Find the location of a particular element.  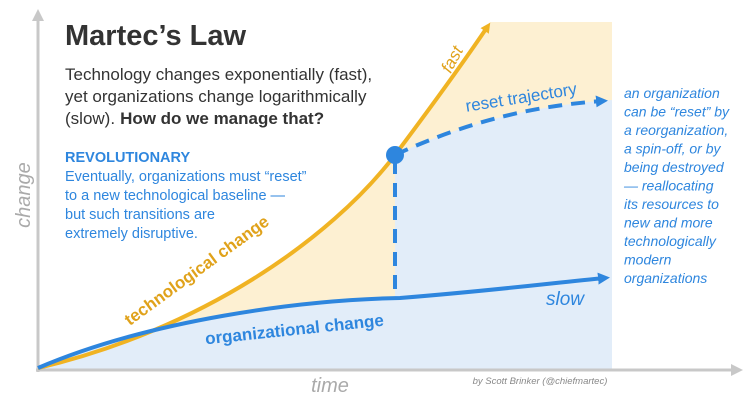

callout-line: extremely disruptive. is located at coordinates (131, 234).